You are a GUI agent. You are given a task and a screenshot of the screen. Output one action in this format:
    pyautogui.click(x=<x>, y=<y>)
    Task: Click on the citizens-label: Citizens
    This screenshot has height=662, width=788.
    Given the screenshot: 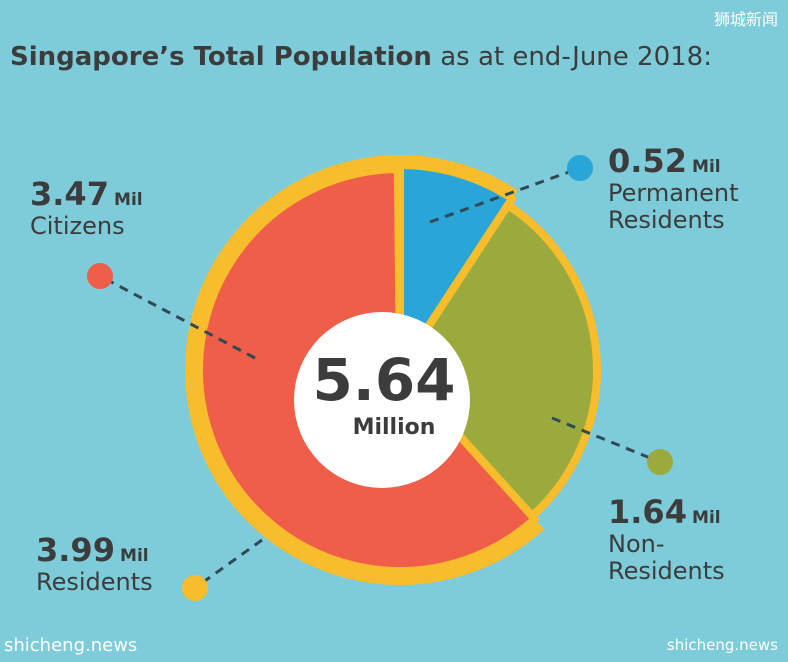 What is the action you would take?
    pyautogui.click(x=77, y=225)
    